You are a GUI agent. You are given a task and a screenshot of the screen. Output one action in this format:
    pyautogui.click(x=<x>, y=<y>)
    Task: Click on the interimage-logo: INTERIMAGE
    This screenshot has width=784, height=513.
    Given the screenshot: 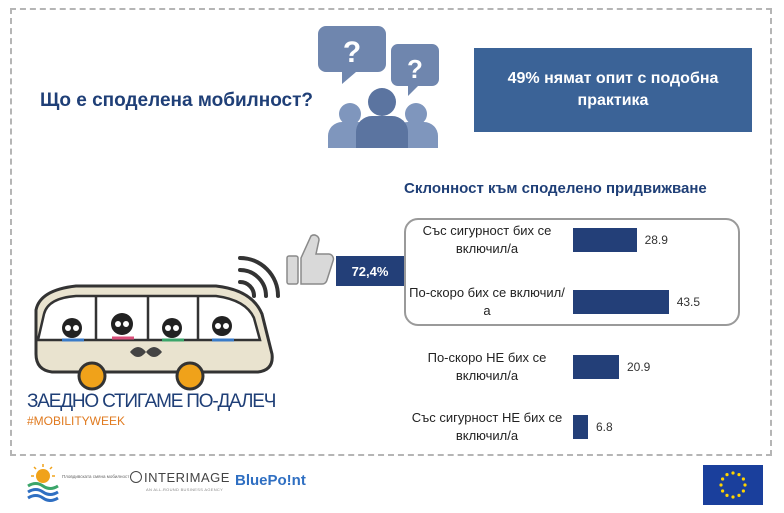 What is the action you would take?
    pyautogui.click(x=180, y=477)
    